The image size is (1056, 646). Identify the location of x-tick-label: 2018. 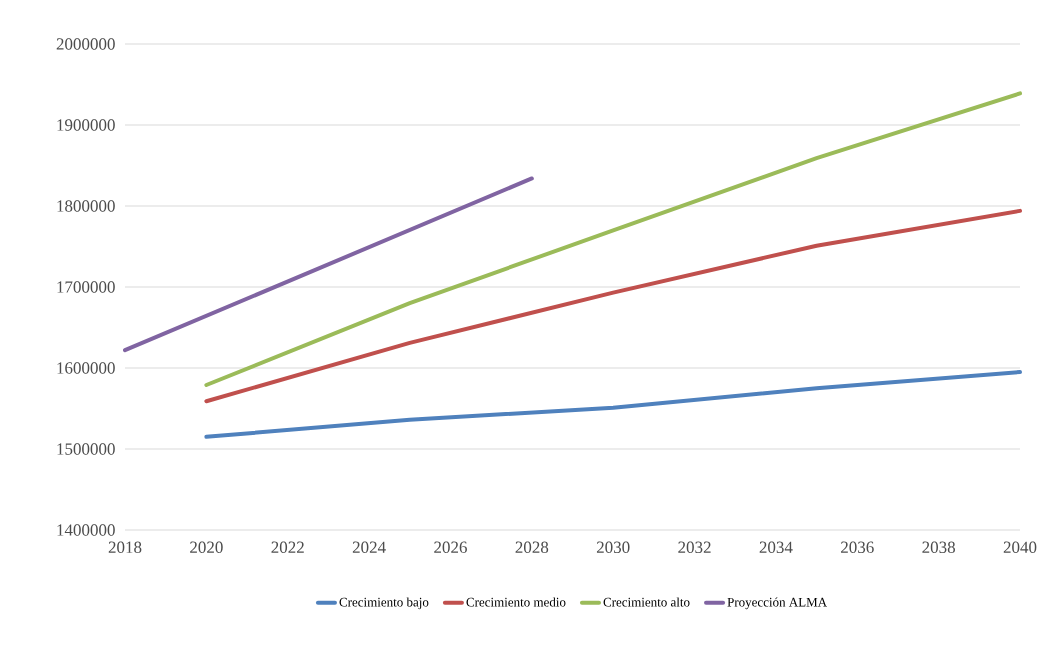
(125, 547).